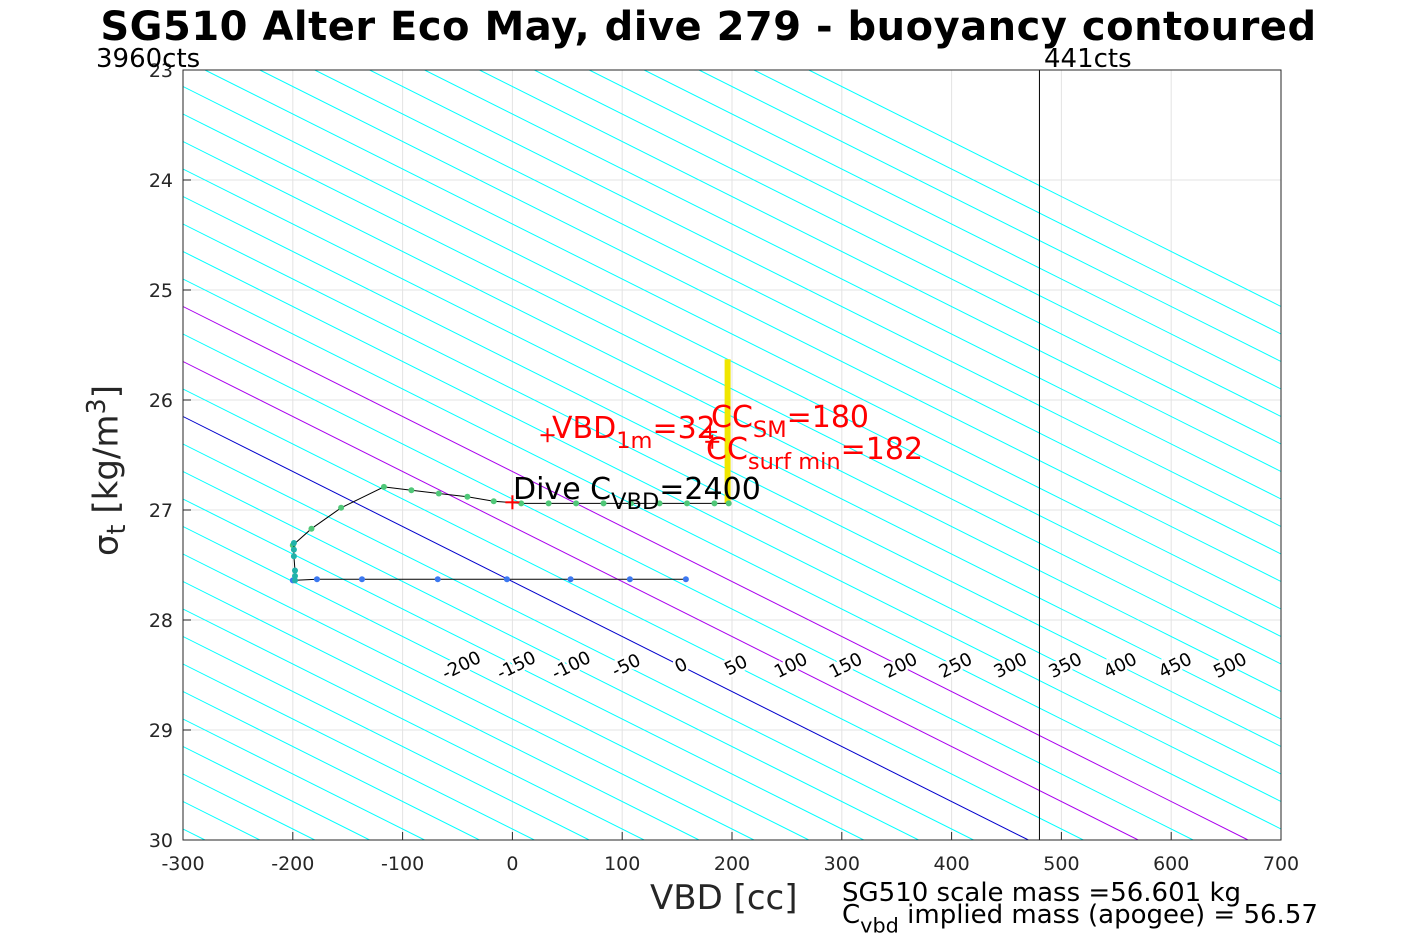  I want to click on contour-label-bottom: -150, so click(517, 665).